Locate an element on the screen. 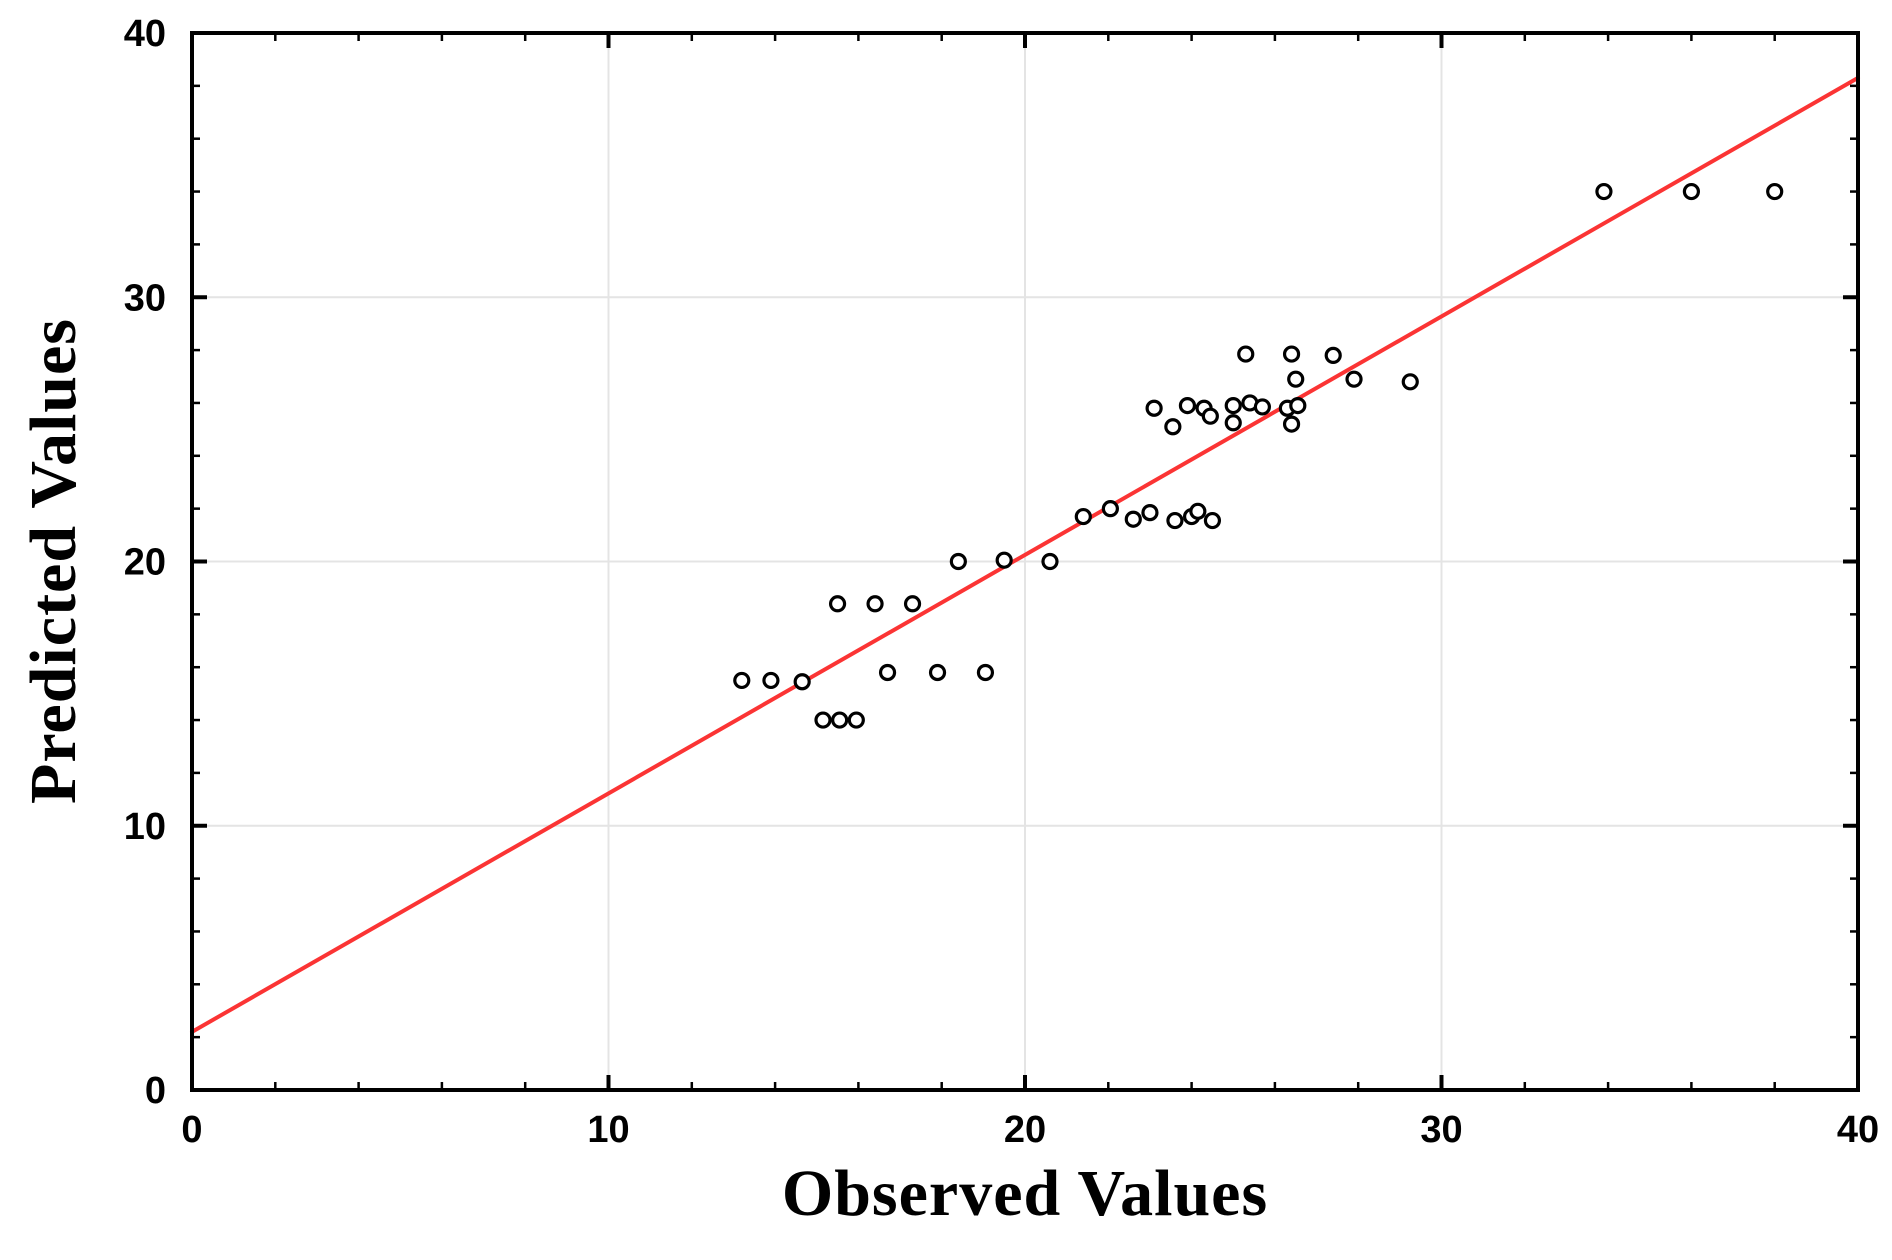 This screenshot has height=1260, width=1892. y-tick-label: 20 is located at coordinates (145, 563).